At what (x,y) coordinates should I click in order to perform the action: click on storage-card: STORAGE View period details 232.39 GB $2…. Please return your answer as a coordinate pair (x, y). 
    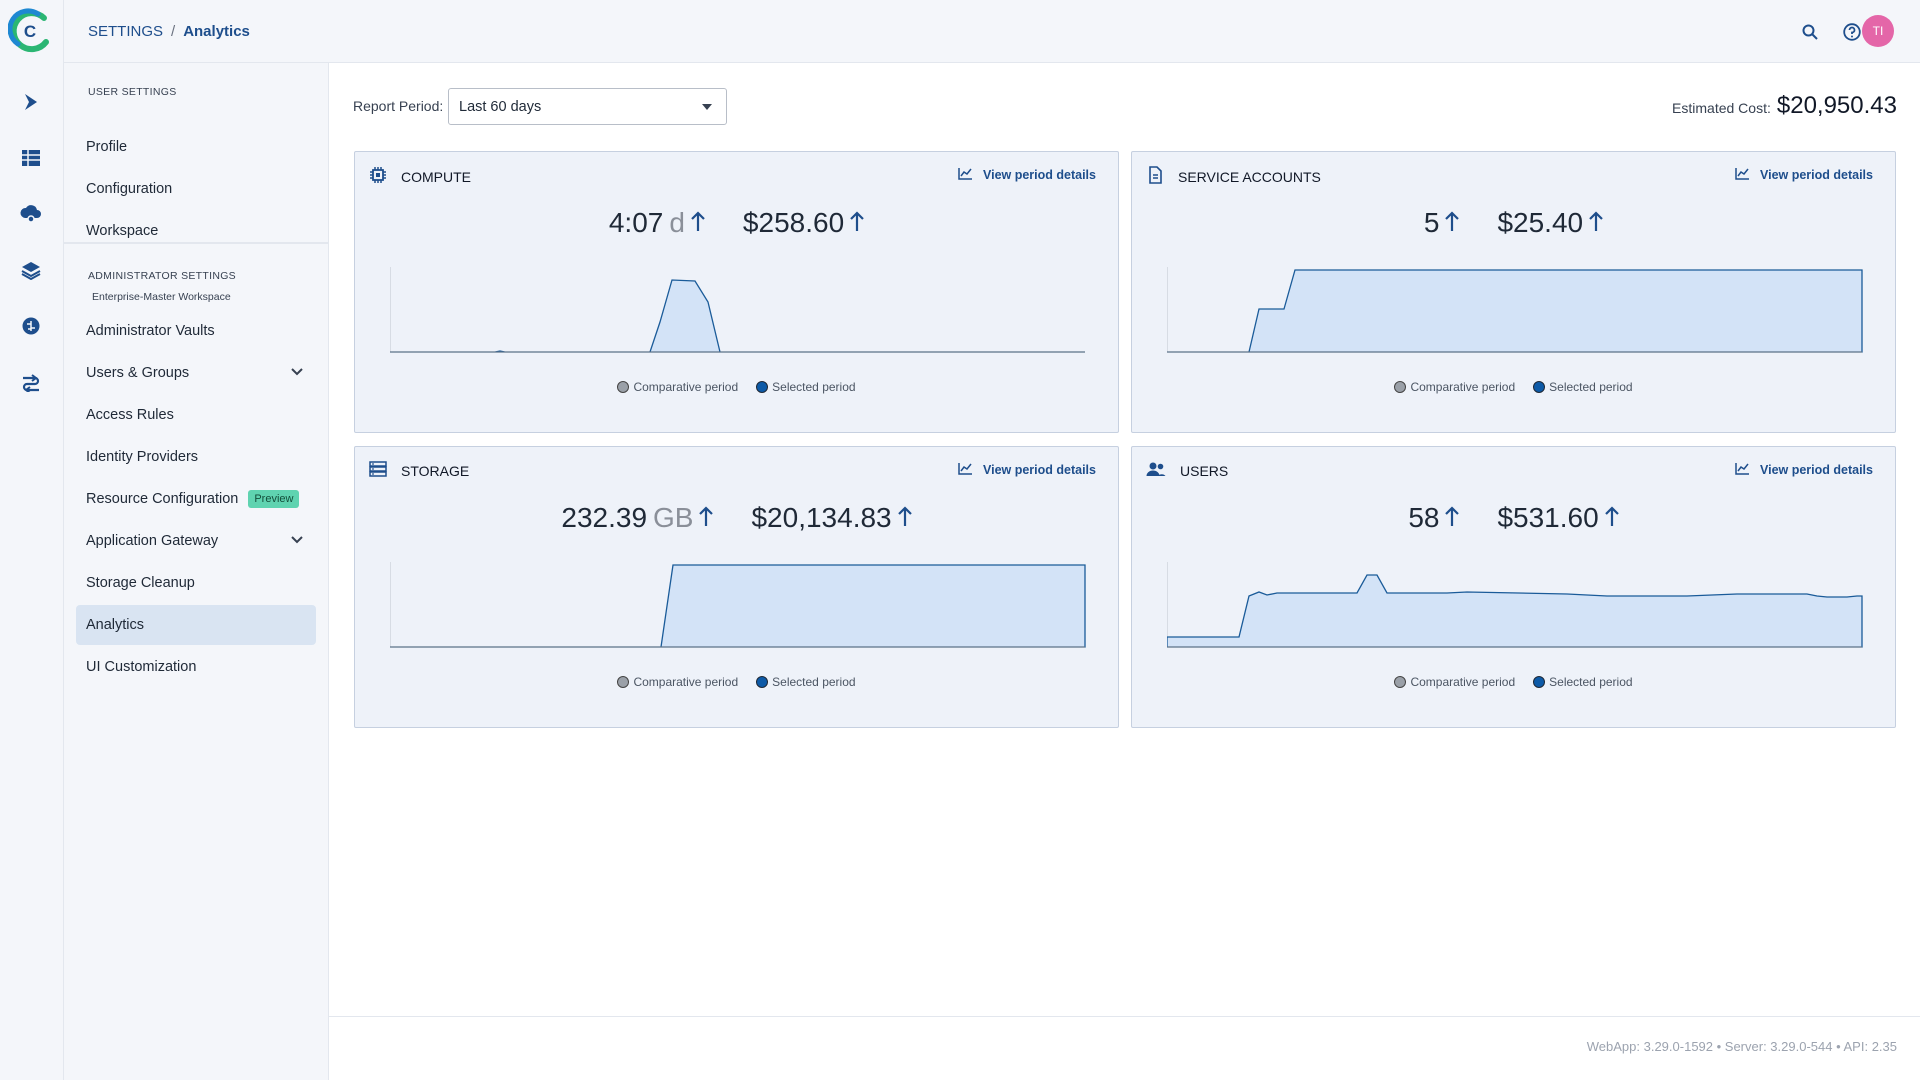
    Looking at the image, I should click on (736, 587).